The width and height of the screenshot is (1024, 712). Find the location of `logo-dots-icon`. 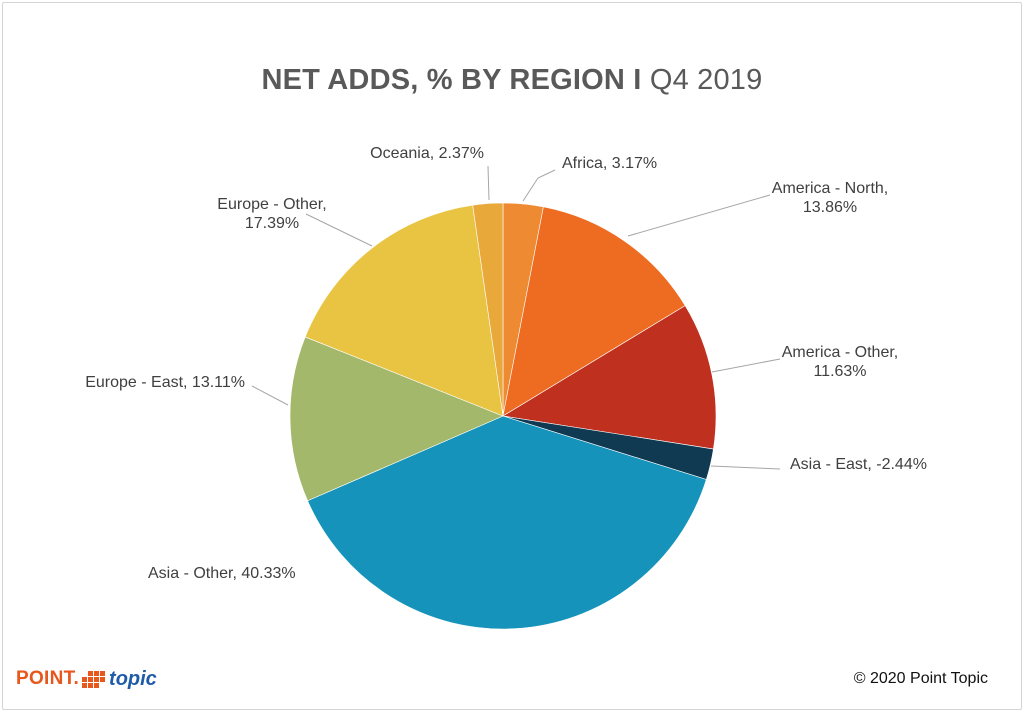

logo-dots-icon is located at coordinates (94, 679).